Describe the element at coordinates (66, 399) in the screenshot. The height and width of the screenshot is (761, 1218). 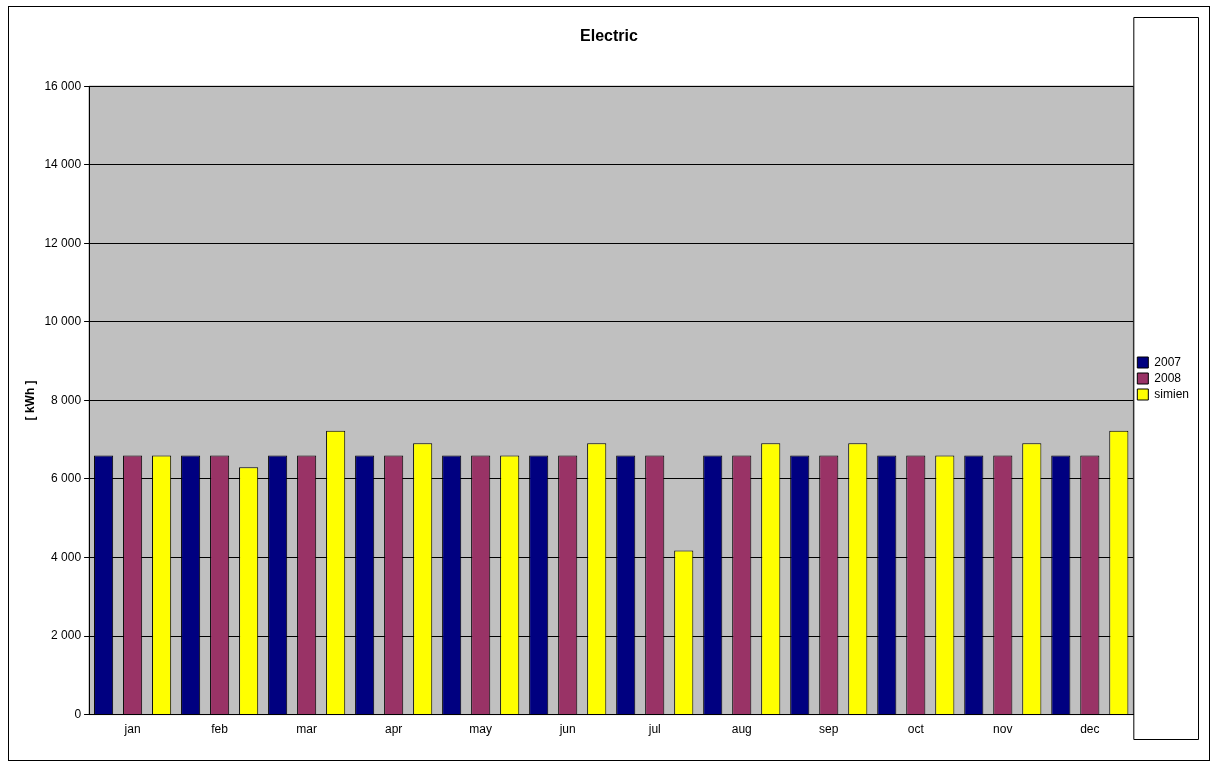
I see `y-tick-label: 8 000` at that location.